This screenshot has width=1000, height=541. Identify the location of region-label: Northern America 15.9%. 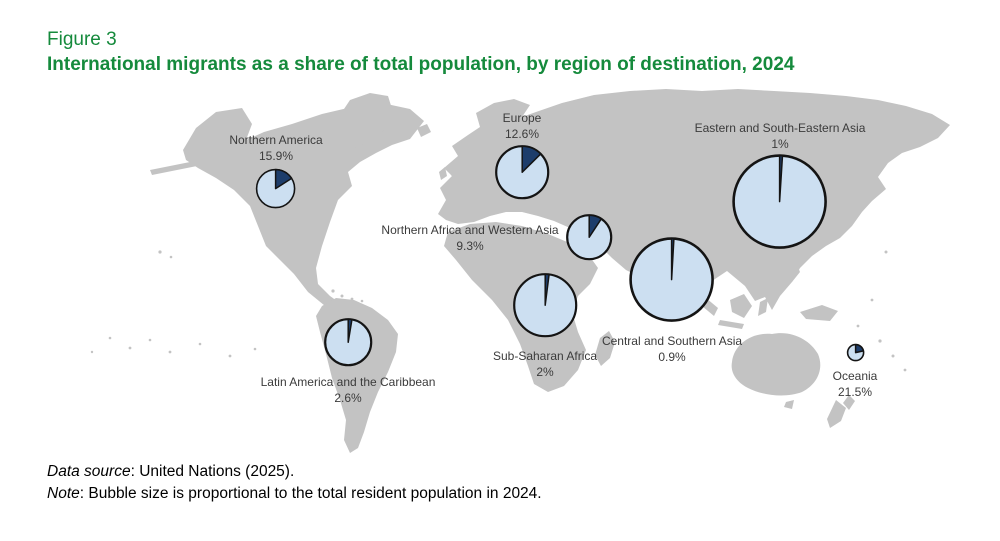
(275, 148).